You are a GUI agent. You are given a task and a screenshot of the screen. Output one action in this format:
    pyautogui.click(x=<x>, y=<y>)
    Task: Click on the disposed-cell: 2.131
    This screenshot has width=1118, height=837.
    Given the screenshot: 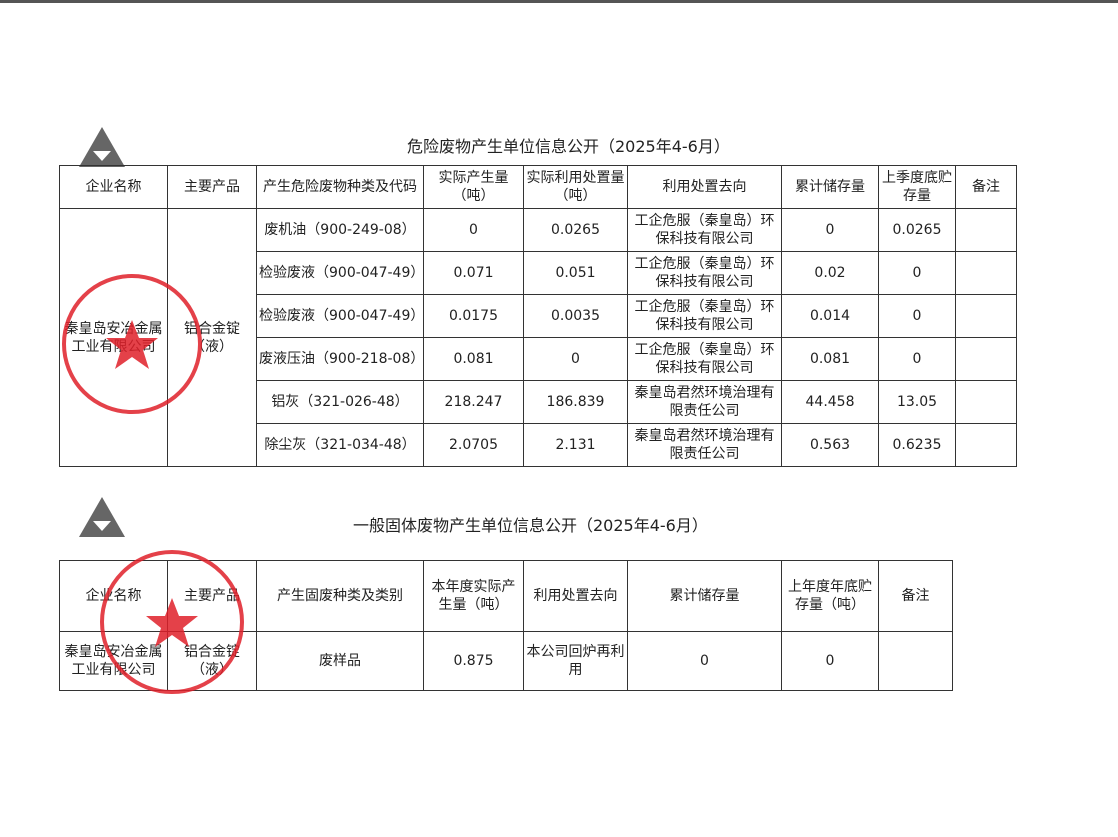 What is the action you would take?
    pyautogui.click(x=575, y=445)
    